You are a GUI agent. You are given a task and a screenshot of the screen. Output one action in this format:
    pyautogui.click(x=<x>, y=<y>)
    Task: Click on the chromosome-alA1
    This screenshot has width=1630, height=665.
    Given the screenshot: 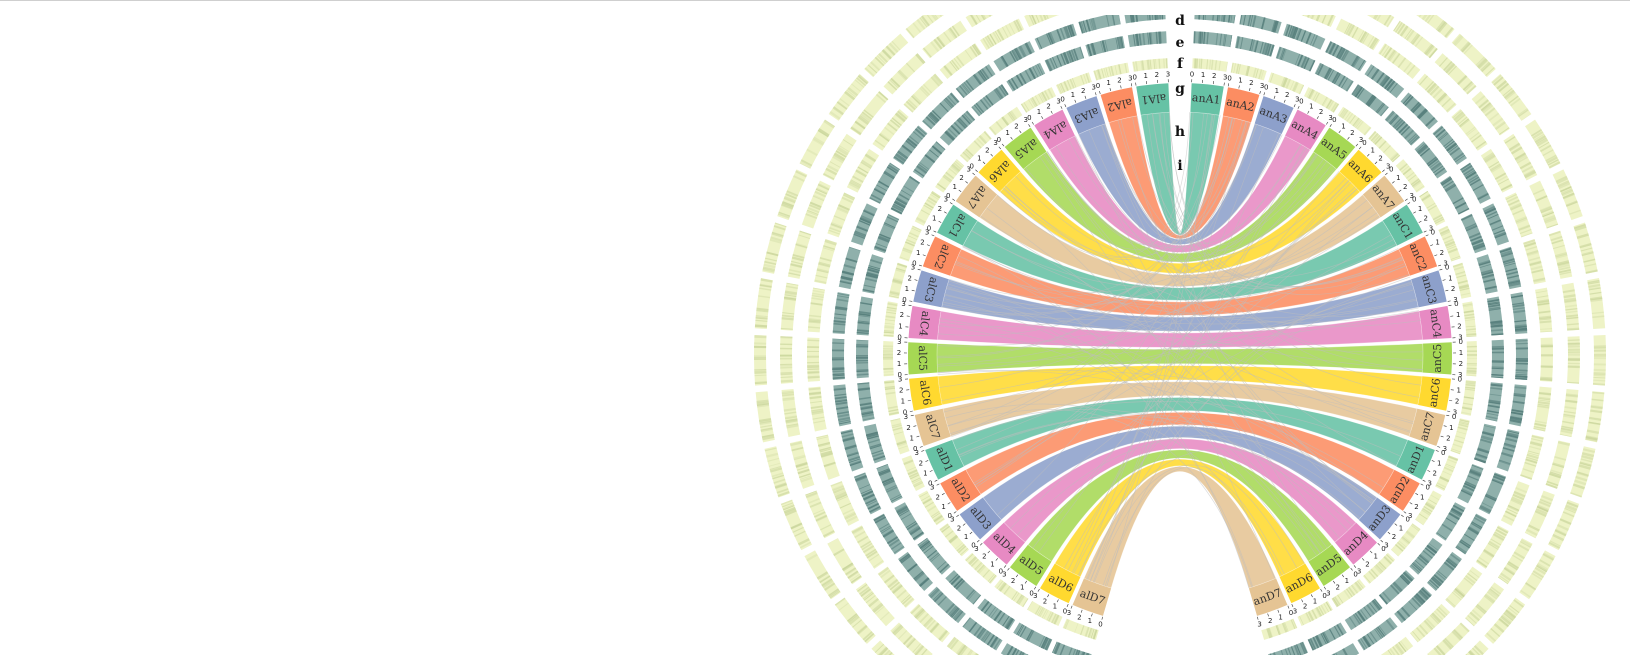 What is the action you would take?
    pyautogui.click(x=1153, y=99)
    